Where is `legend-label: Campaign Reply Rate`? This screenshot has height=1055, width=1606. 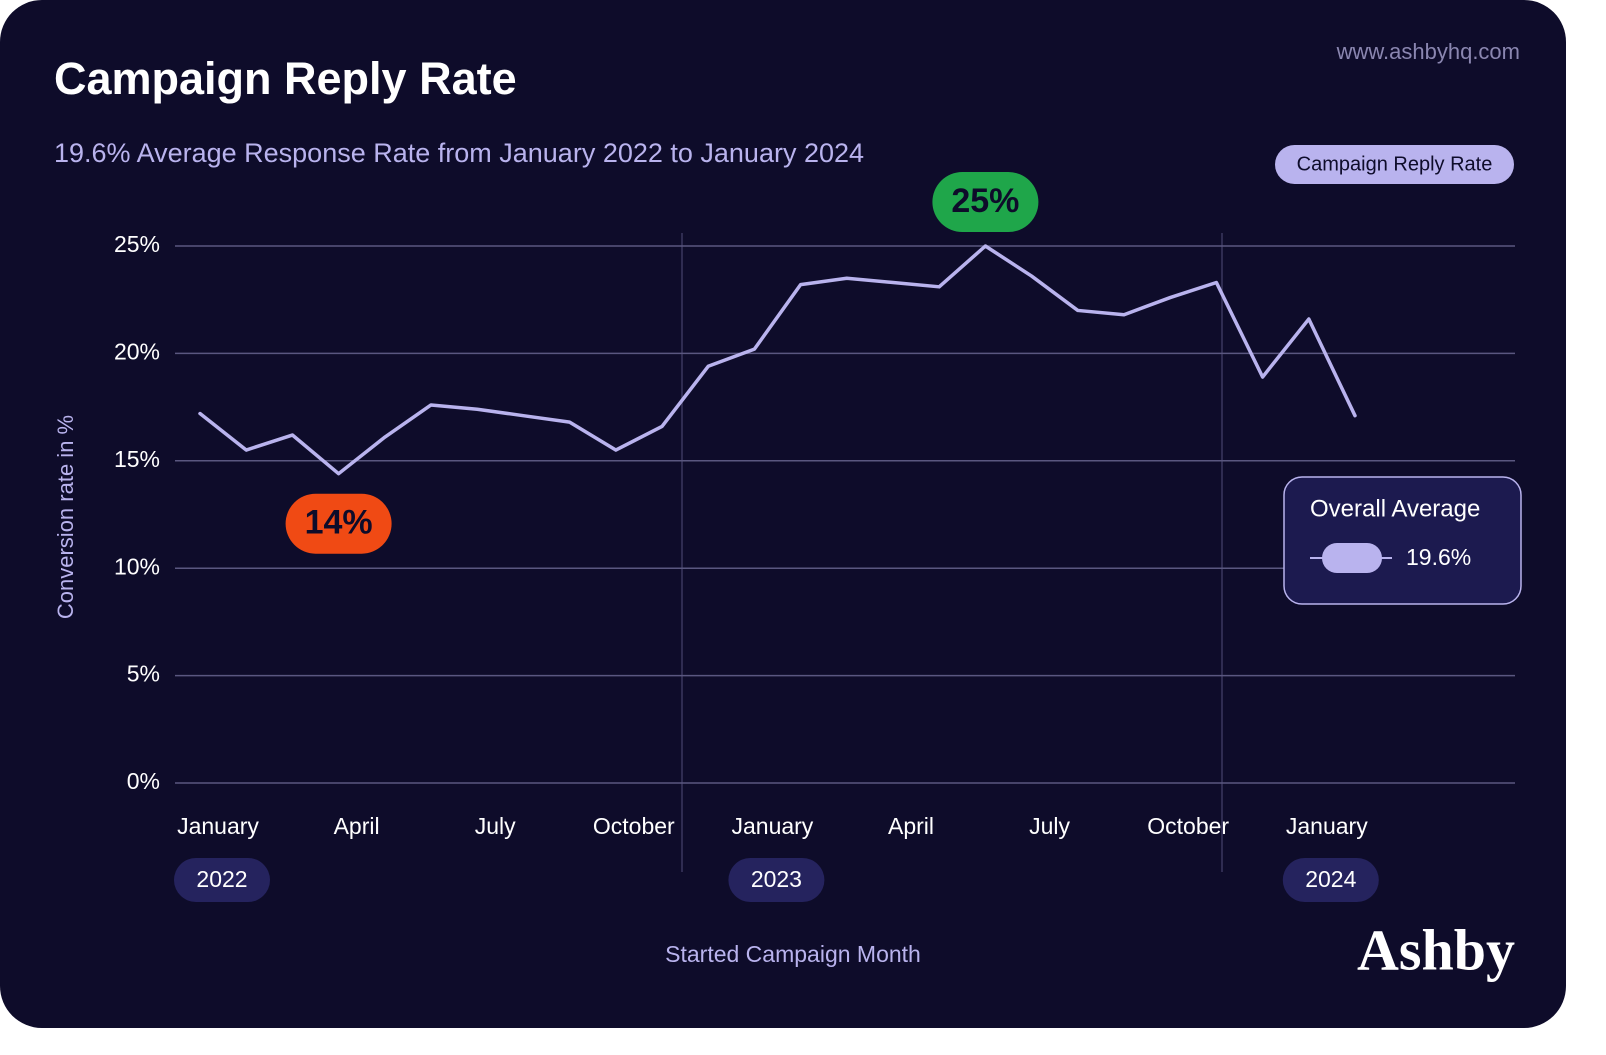 legend-label: Campaign Reply Rate is located at coordinates (1395, 164).